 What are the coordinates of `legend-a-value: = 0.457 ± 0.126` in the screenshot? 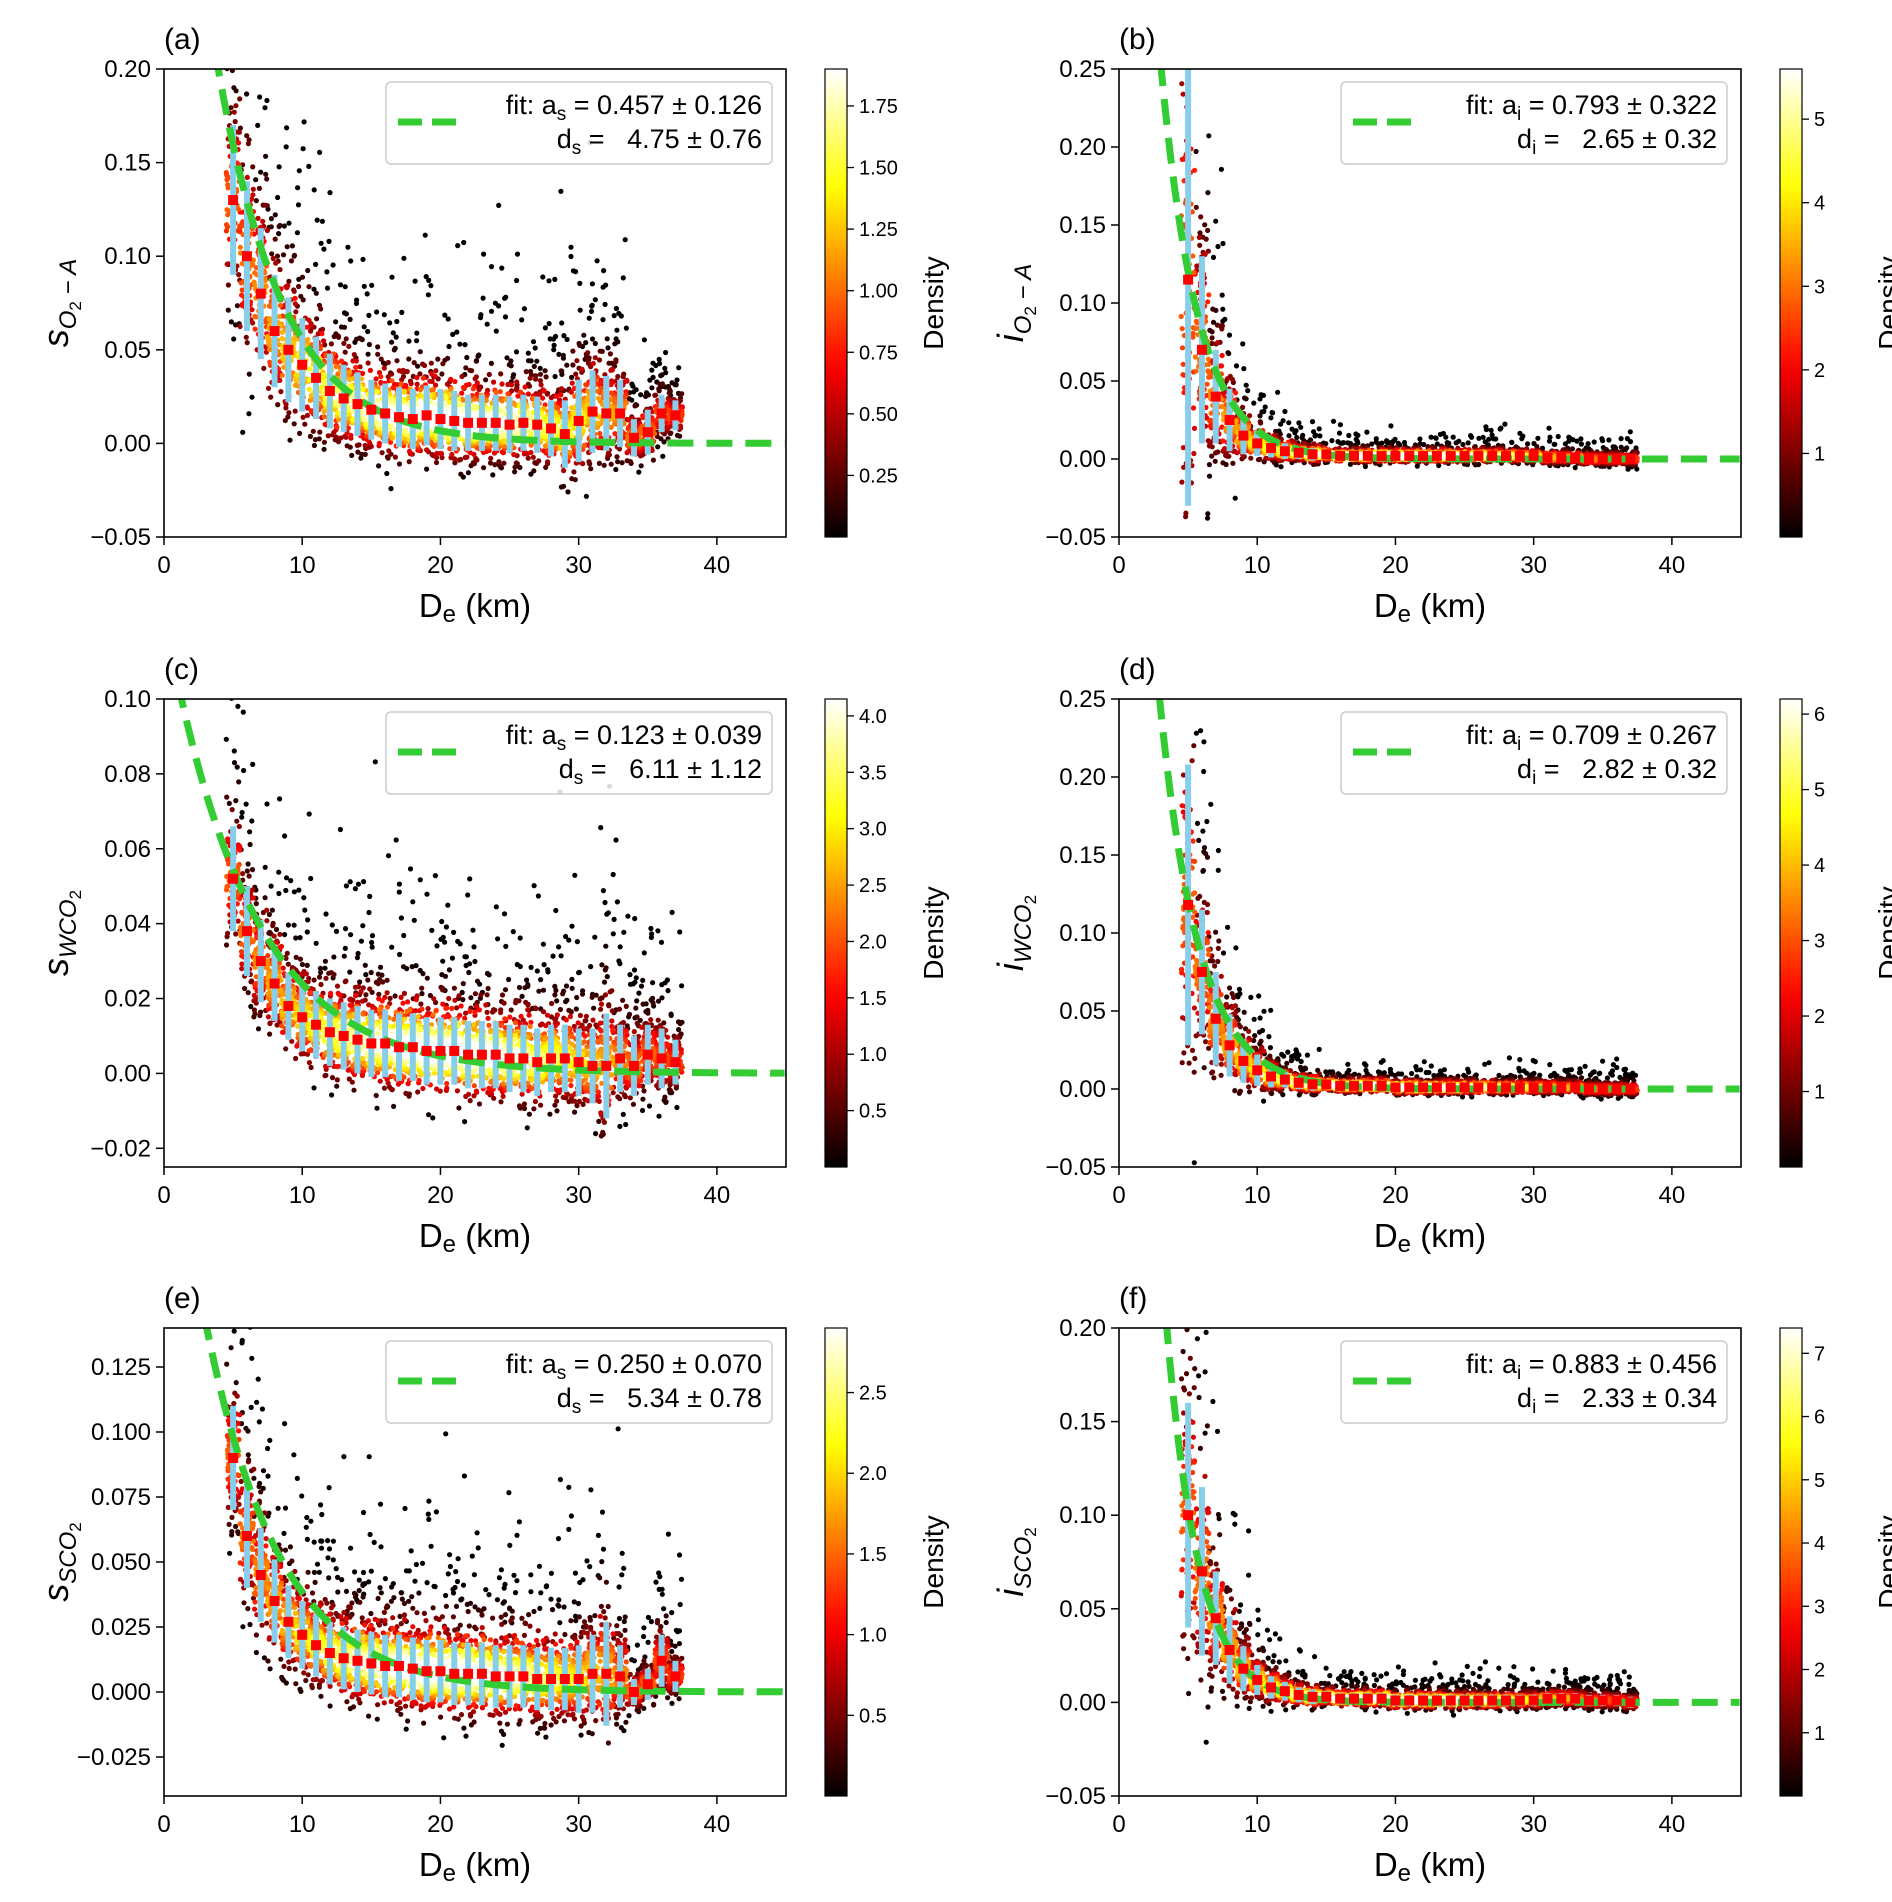 It's located at (664, 105).